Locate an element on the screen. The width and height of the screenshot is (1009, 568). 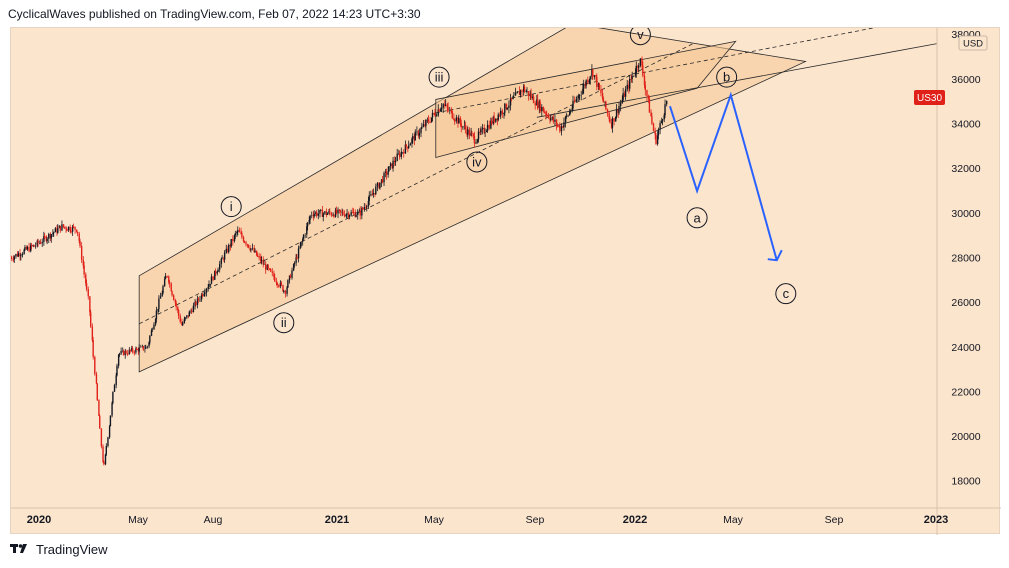
wave-label: a is located at coordinates (697, 218).